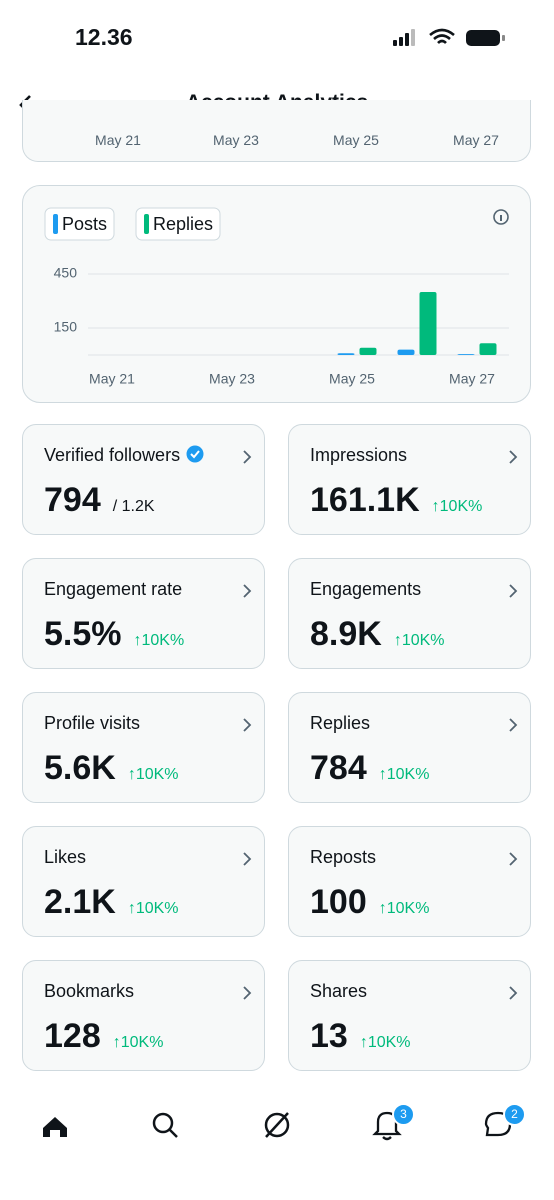 The height and width of the screenshot is (1200, 554). What do you see at coordinates (409, 747) in the screenshot?
I see `metric-card: Replies 784 ↑10K%` at bounding box center [409, 747].